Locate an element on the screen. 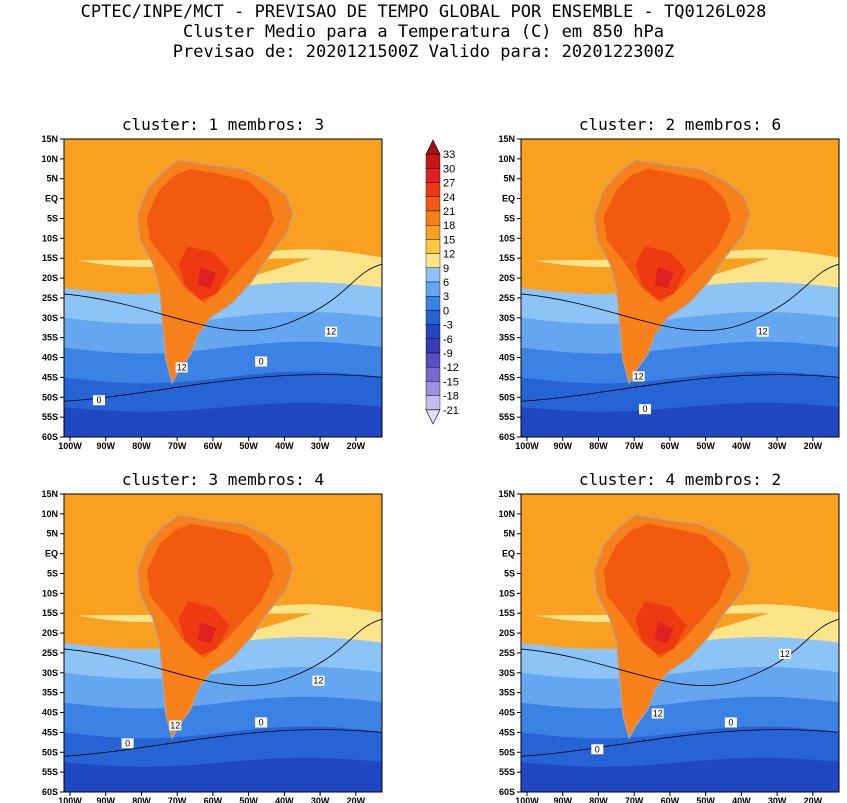  panel-title: cluster: 3 membros: 4 is located at coordinates (223, 479).